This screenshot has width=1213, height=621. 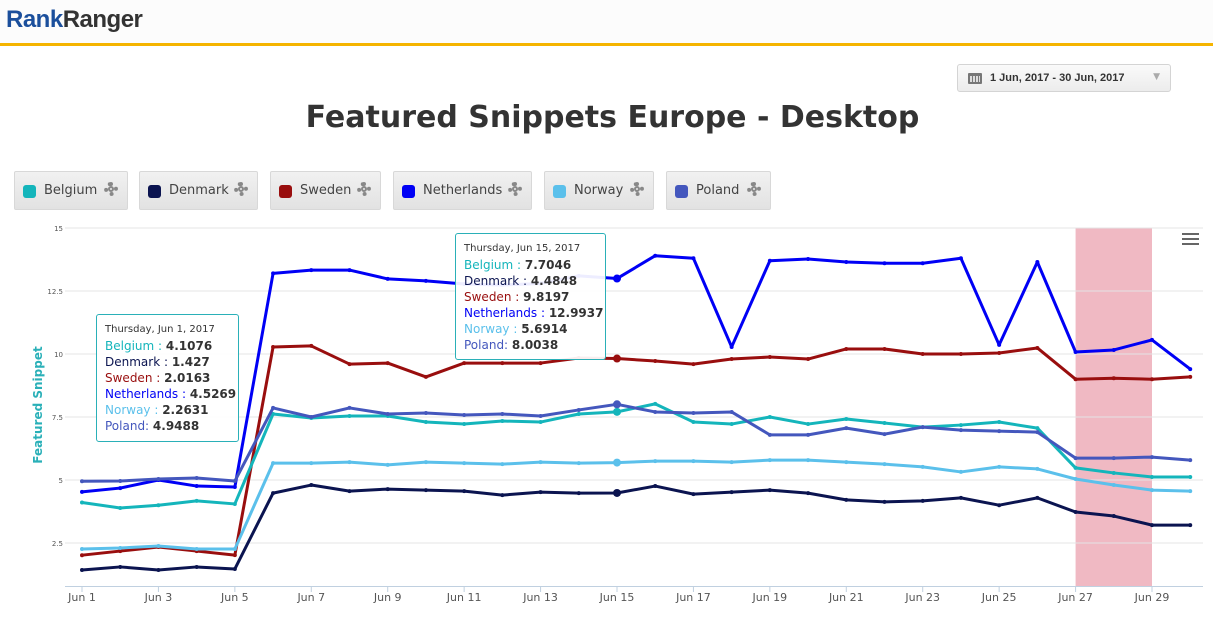 I want to click on legend-item-netherlands: Netherlands, so click(x=462, y=190).